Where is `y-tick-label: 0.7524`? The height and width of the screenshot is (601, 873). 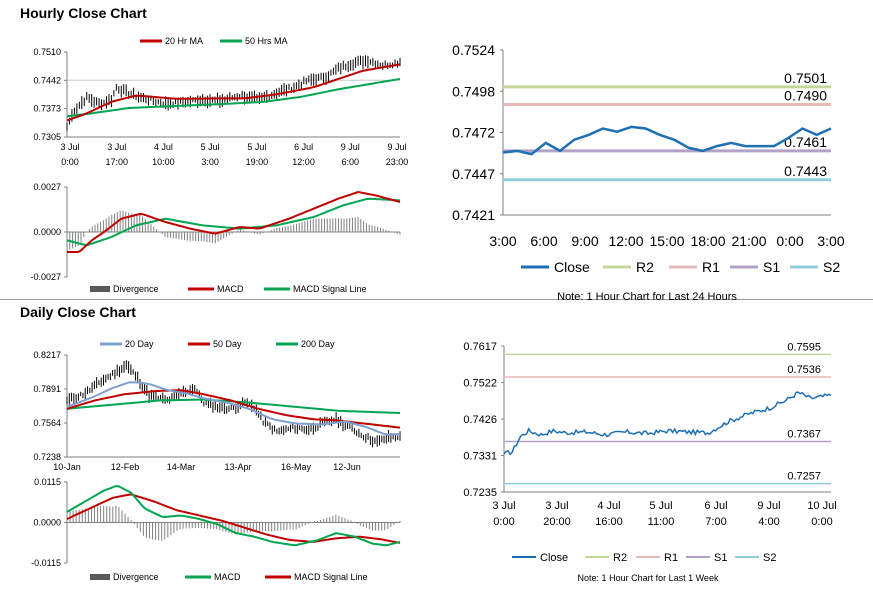 y-tick-label: 0.7524 is located at coordinates (473, 50).